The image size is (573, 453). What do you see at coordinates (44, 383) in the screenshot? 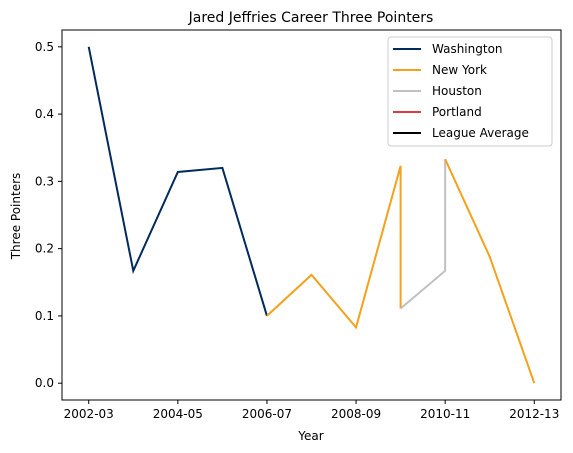
I see `y-tick-label: 0.0` at bounding box center [44, 383].